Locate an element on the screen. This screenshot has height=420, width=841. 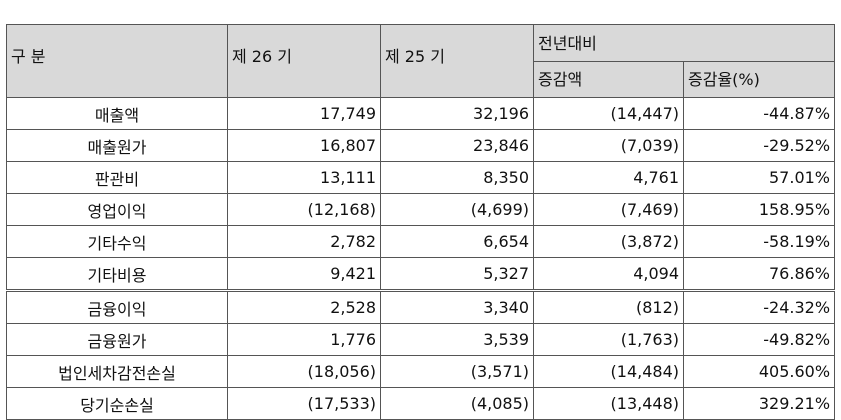
cell-period-25: 8,350 is located at coordinates (457, 177).